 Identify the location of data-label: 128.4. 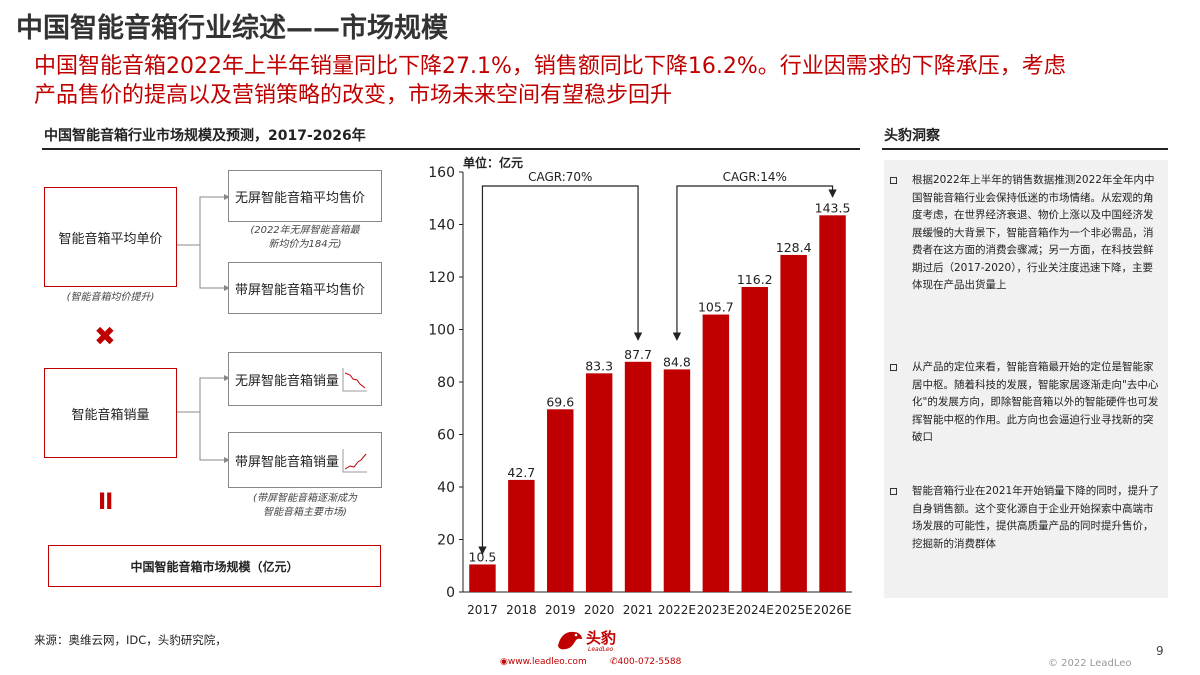
(794, 247).